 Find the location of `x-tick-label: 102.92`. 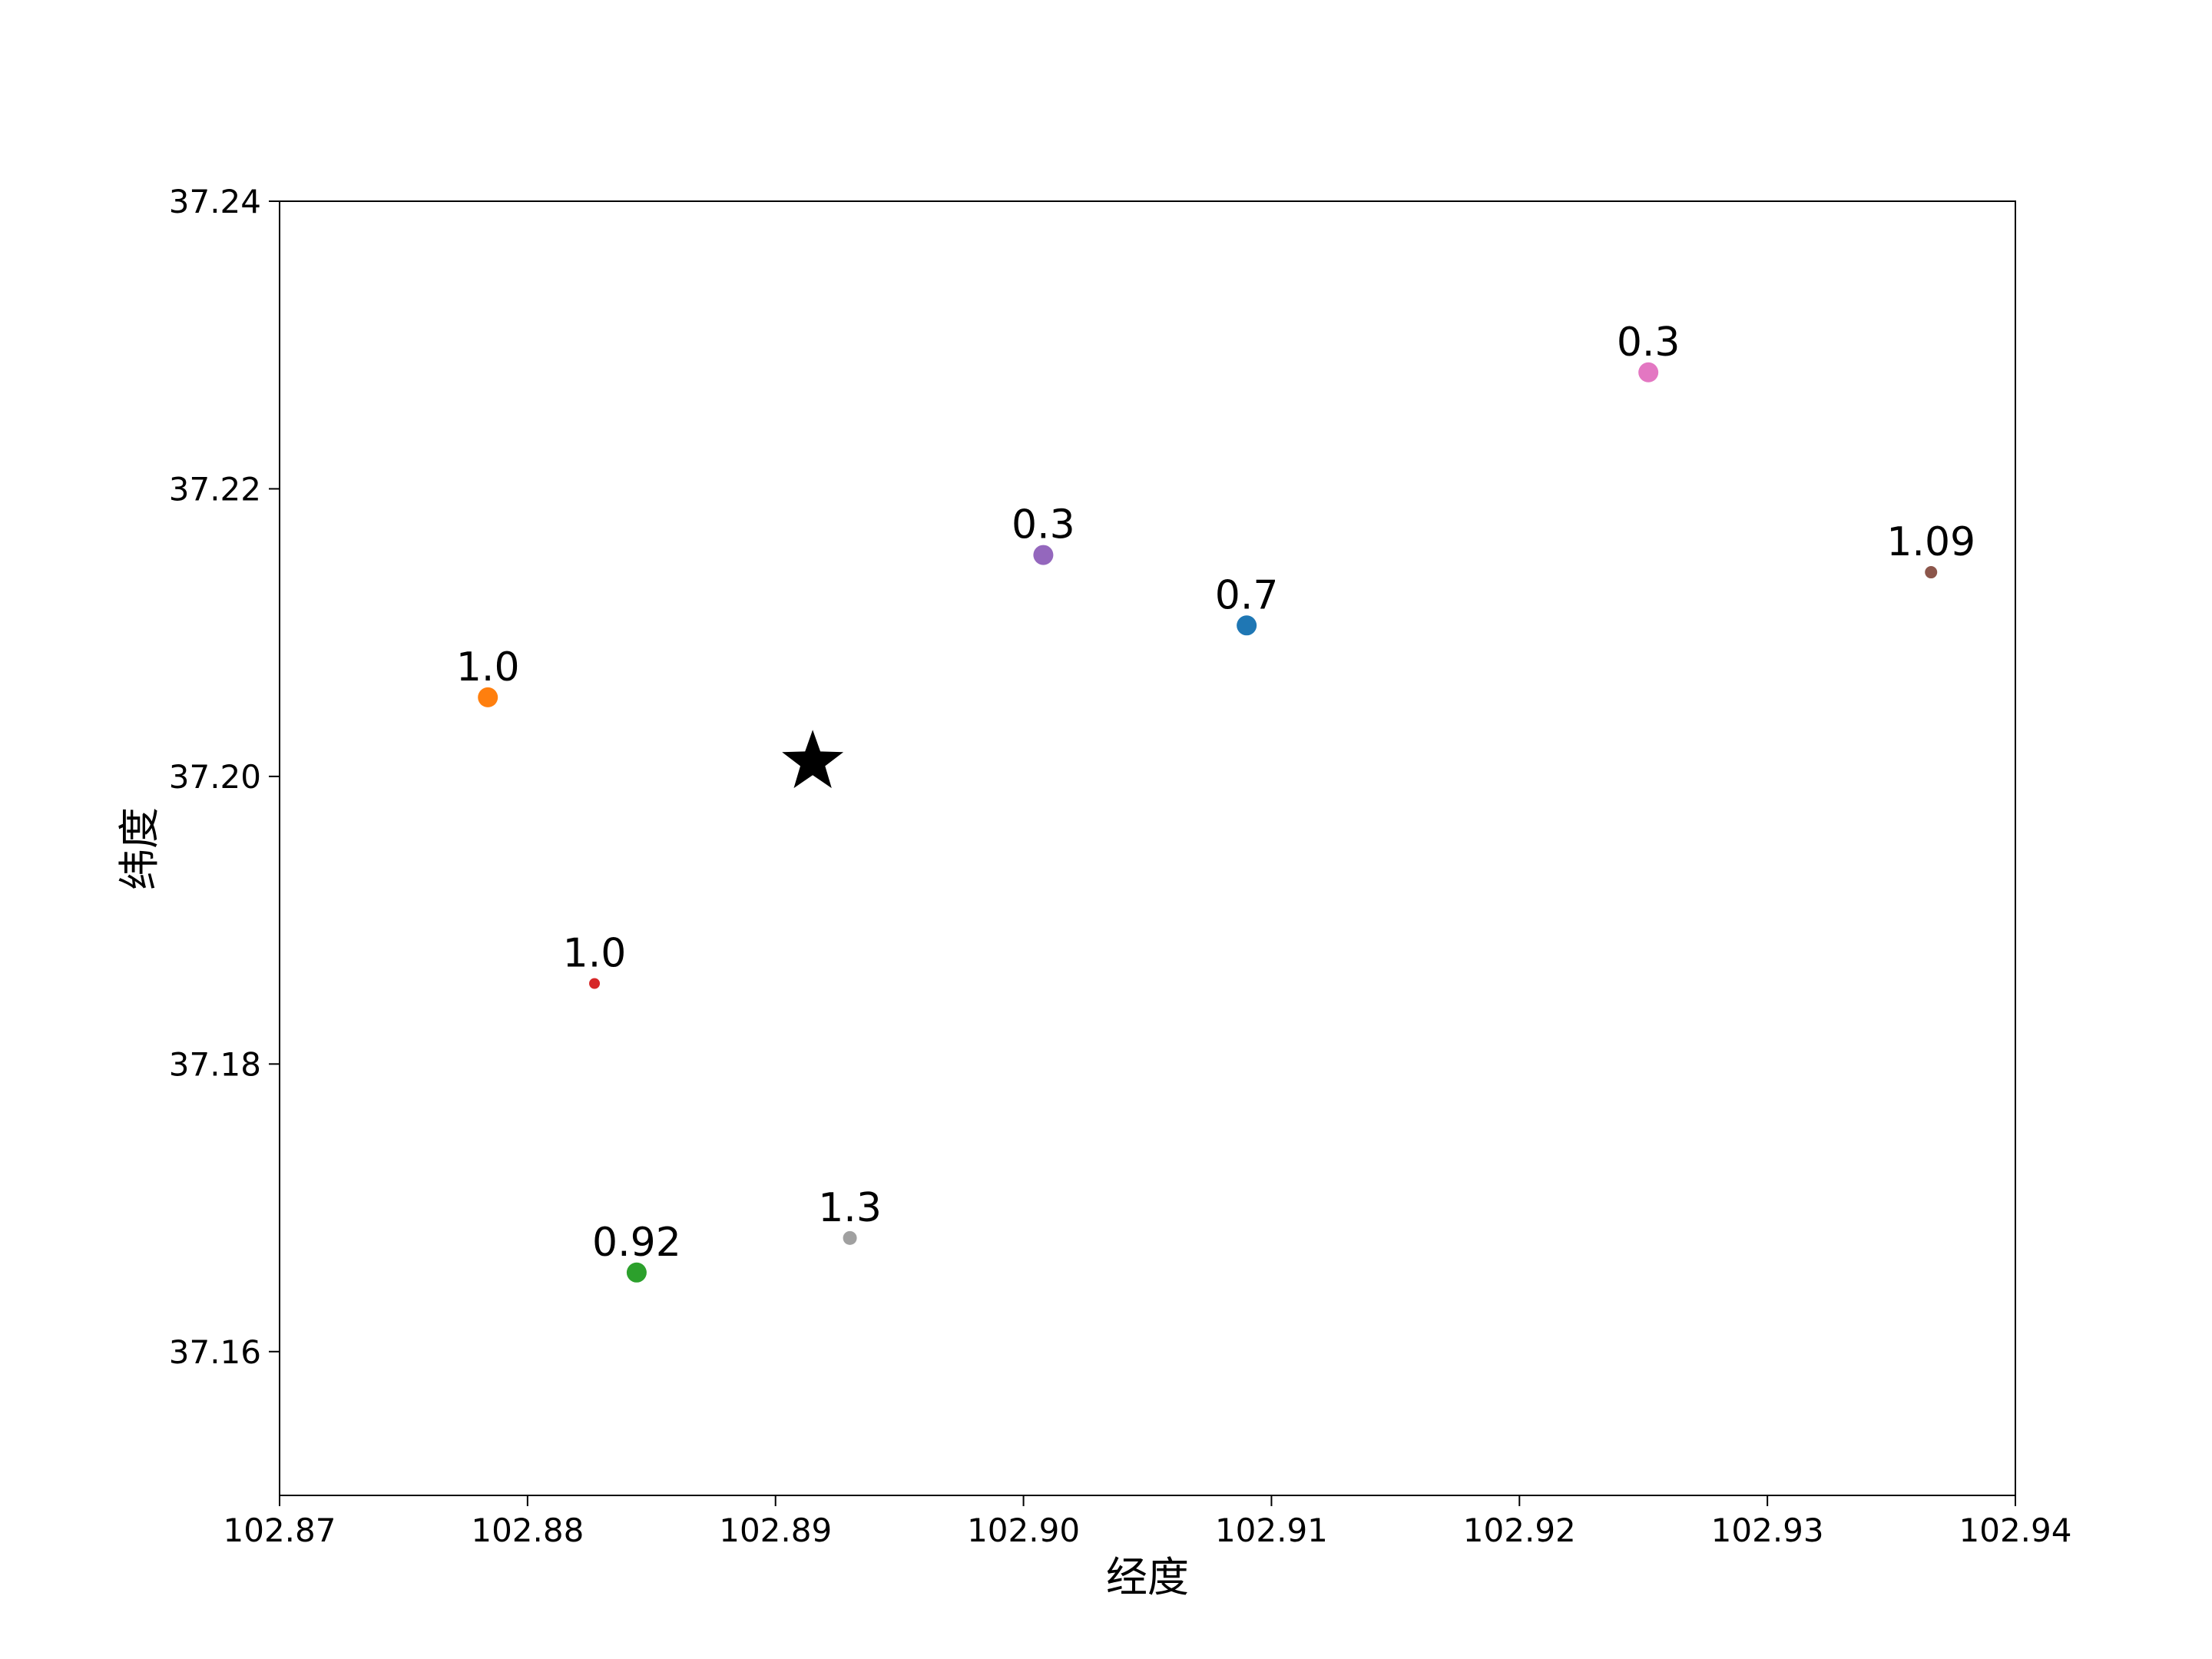

x-tick-label: 102.92 is located at coordinates (1519, 1531).